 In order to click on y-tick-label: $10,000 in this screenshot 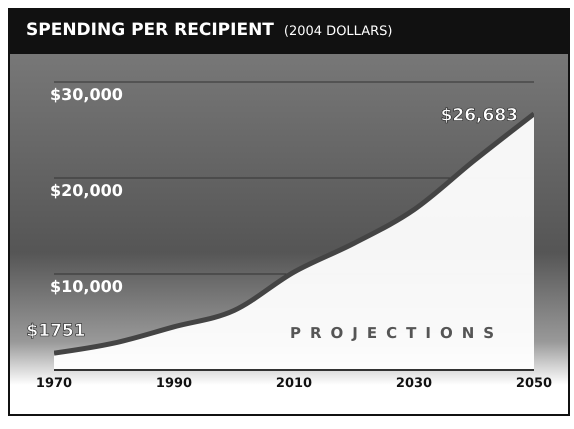, I will do `click(86, 286)`.